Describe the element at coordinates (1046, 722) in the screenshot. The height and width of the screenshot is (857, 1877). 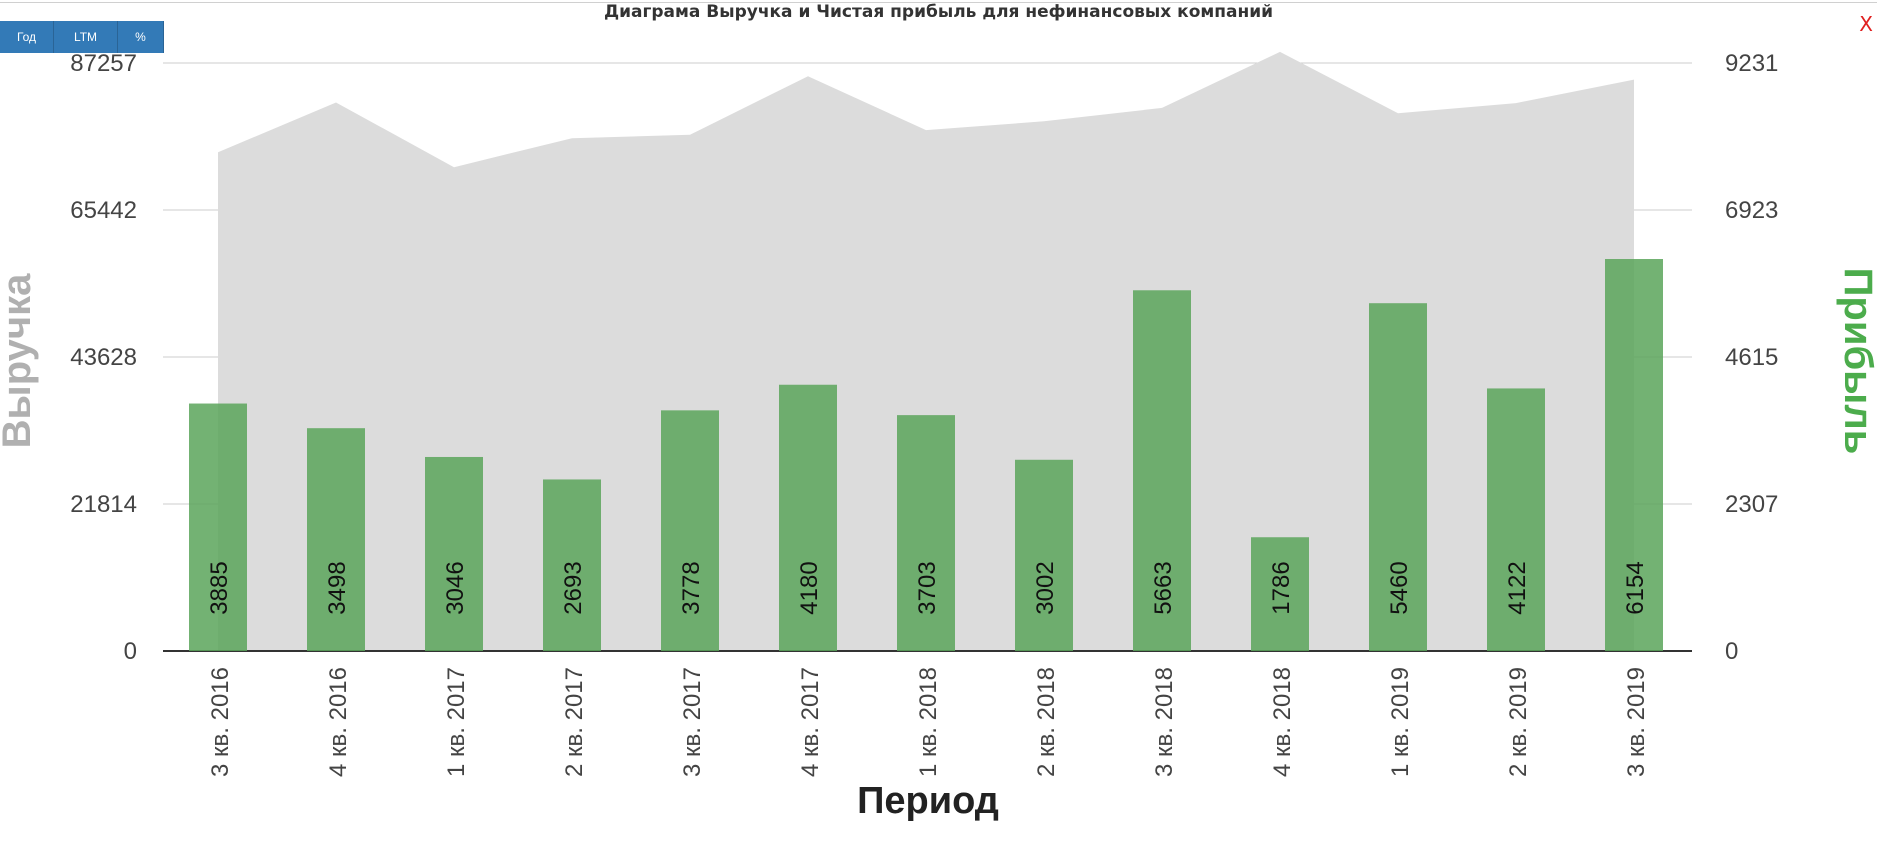
I see `x-tick-label: 2 кв. 2018` at that location.